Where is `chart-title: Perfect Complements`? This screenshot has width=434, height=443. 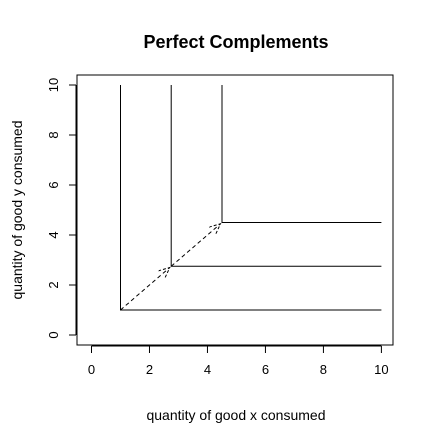
chart-title: Perfect Complements is located at coordinates (235, 42).